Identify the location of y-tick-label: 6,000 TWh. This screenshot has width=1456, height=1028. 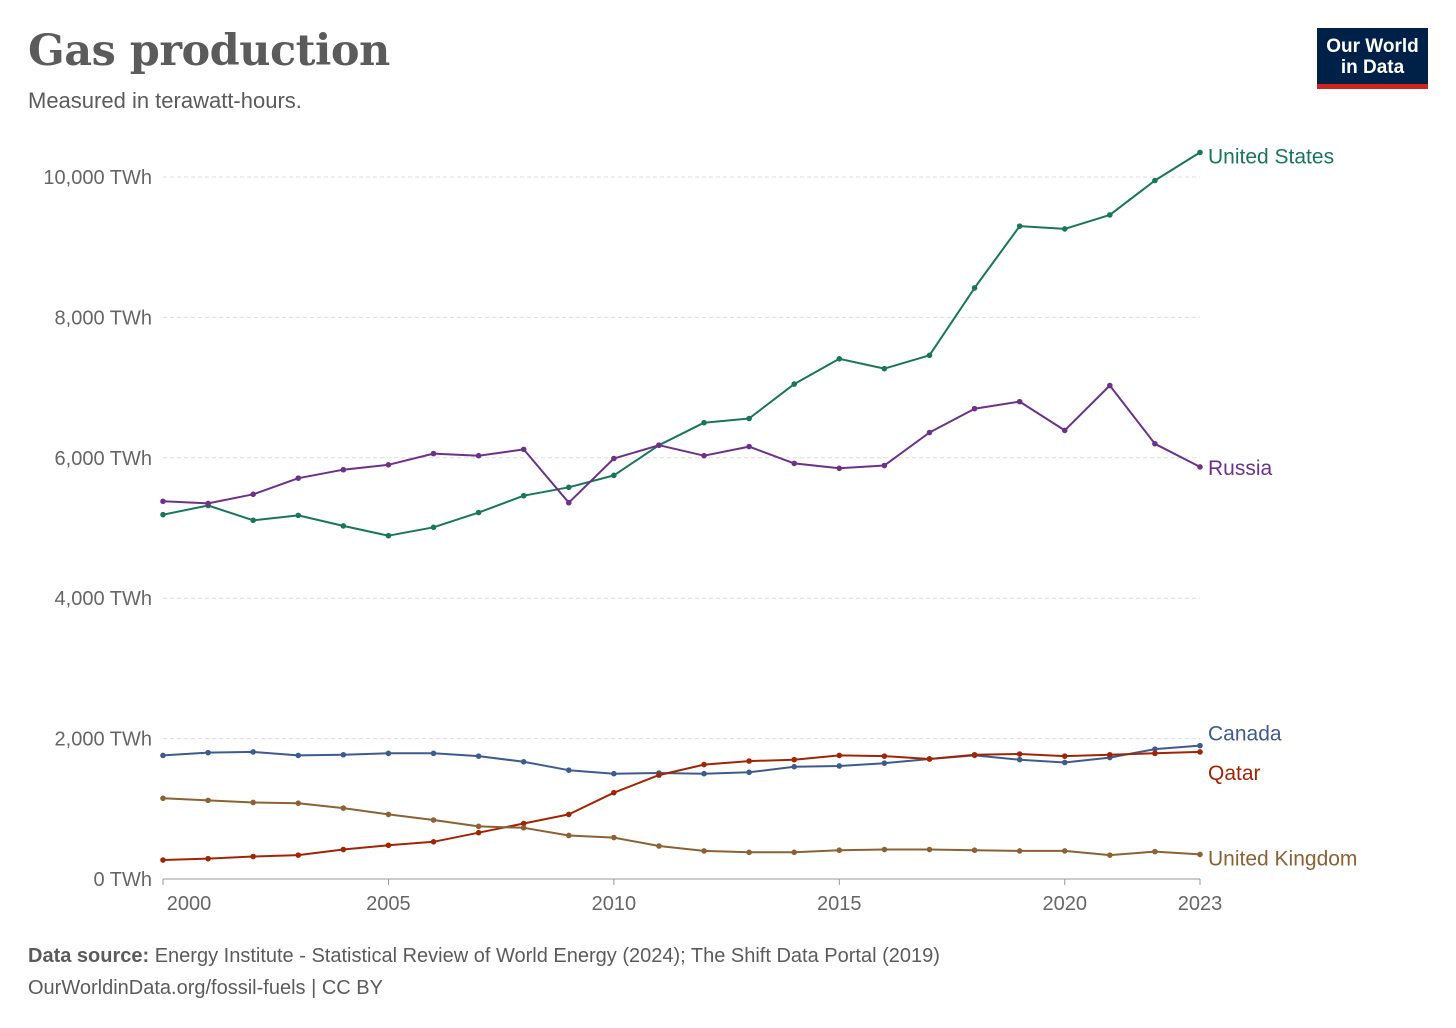
(103, 459).